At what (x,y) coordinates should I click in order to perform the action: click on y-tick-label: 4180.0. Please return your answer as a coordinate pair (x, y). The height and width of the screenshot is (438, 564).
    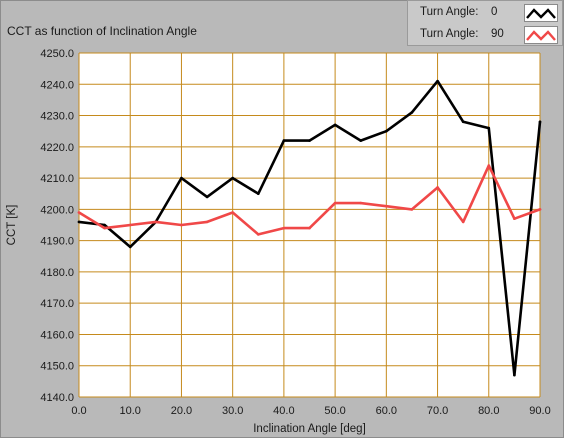
    Looking at the image, I should click on (57, 273).